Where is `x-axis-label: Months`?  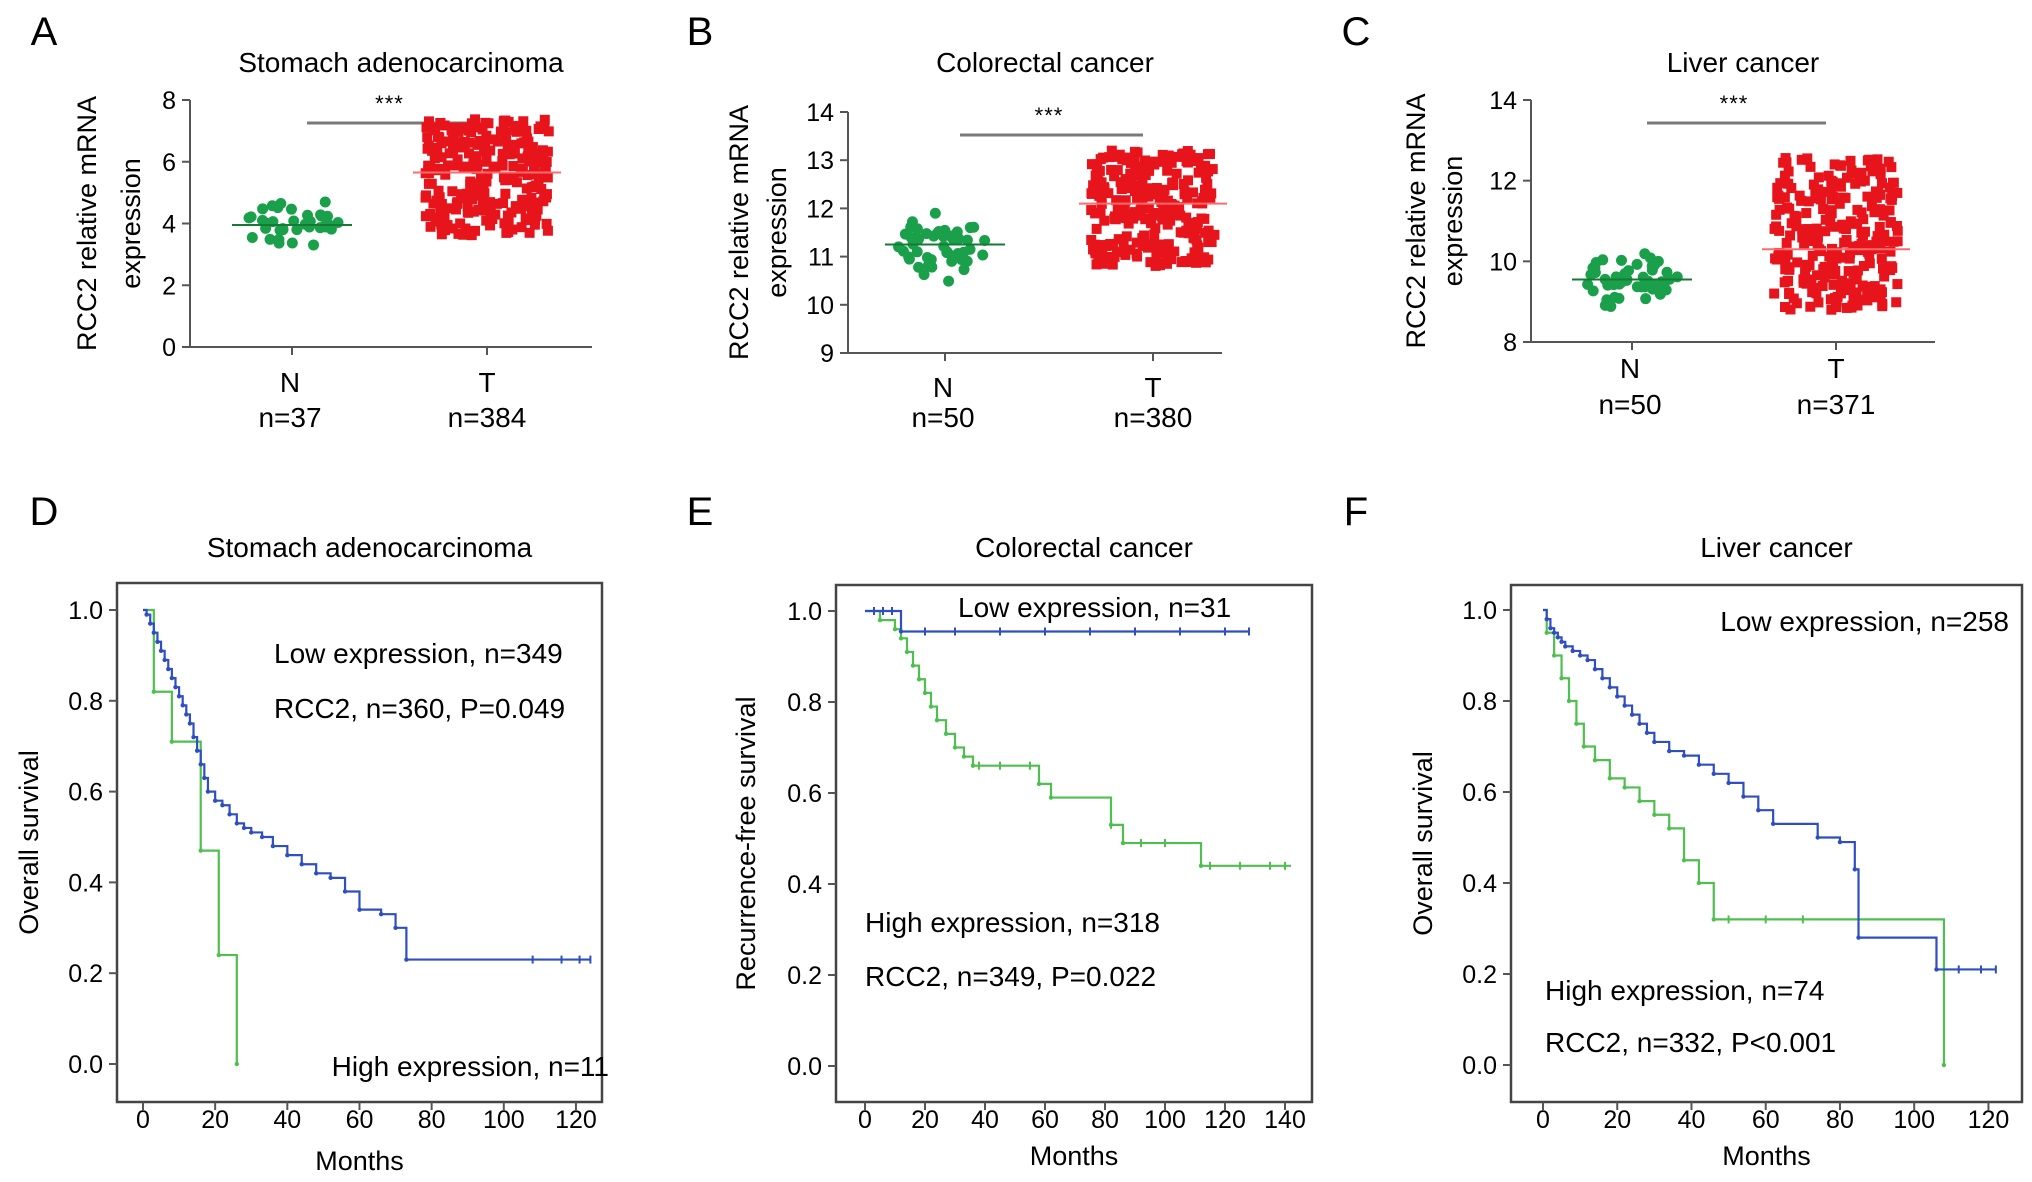
x-axis-label: Months is located at coordinates (1074, 1156).